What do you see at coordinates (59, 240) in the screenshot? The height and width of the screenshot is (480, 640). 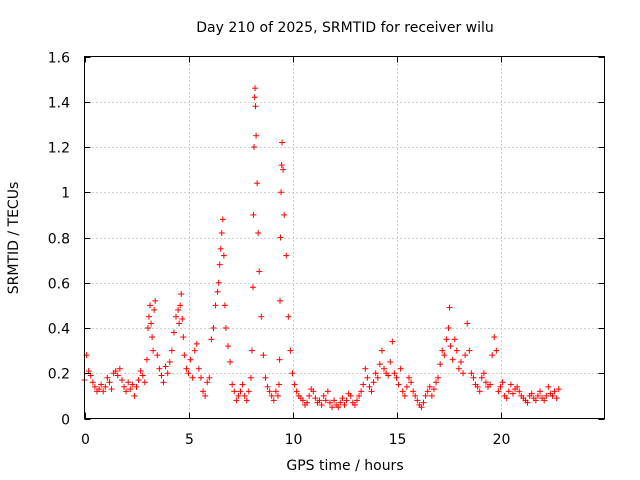 I see `y-tick-label: 0.8` at bounding box center [59, 240].